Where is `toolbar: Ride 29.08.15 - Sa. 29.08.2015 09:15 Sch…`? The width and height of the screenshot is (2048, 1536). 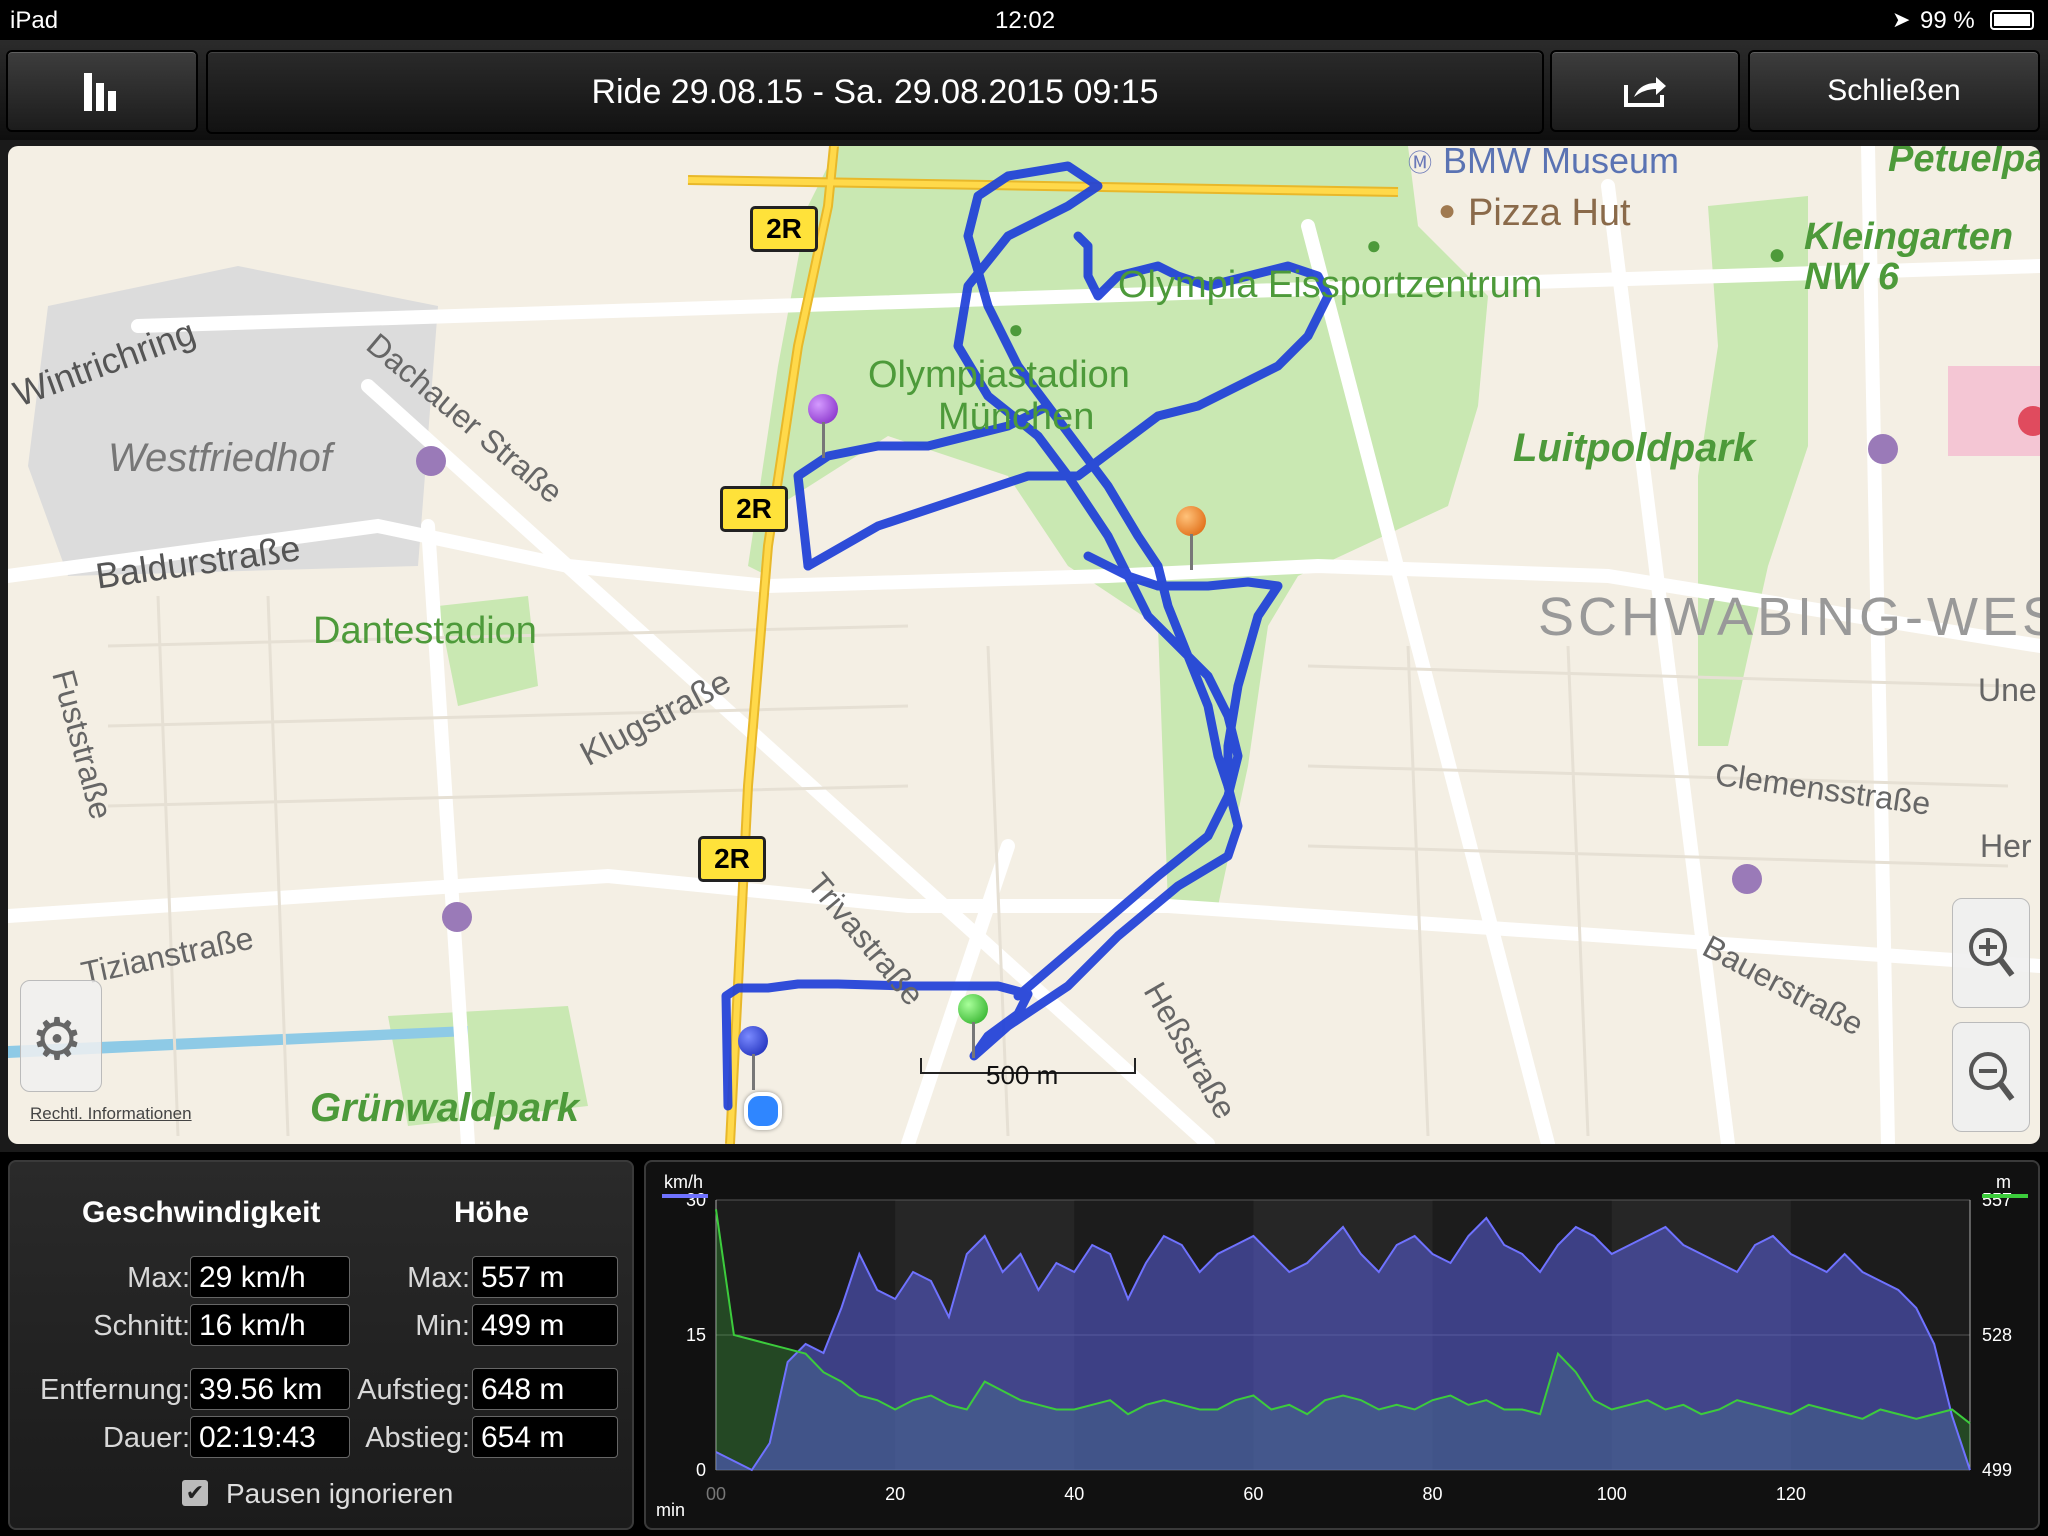 toolbar: Ride 29.08.15 - Sa. 29.08.2015 09:15 Sch… is located at coordinates (1024, 90).